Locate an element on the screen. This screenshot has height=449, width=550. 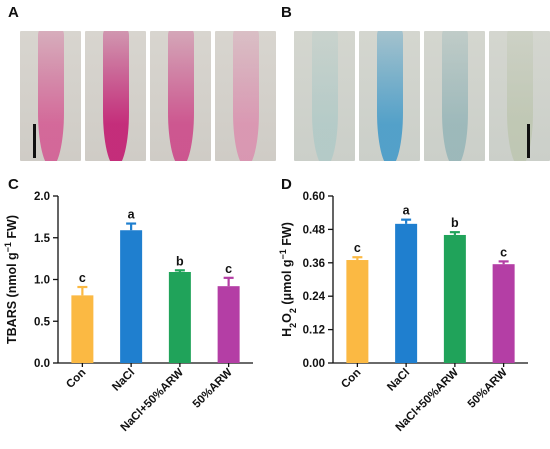
scale-bar-a is located at coordinates (34, 141).